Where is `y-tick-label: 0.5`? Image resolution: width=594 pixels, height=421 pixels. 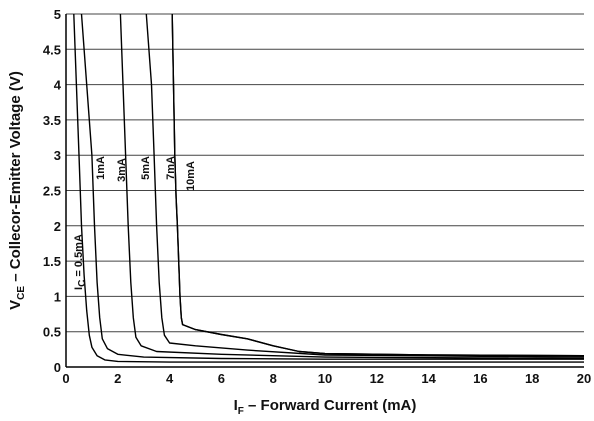
y-tick-label: 0.5 is located at coordinates (52, 332).